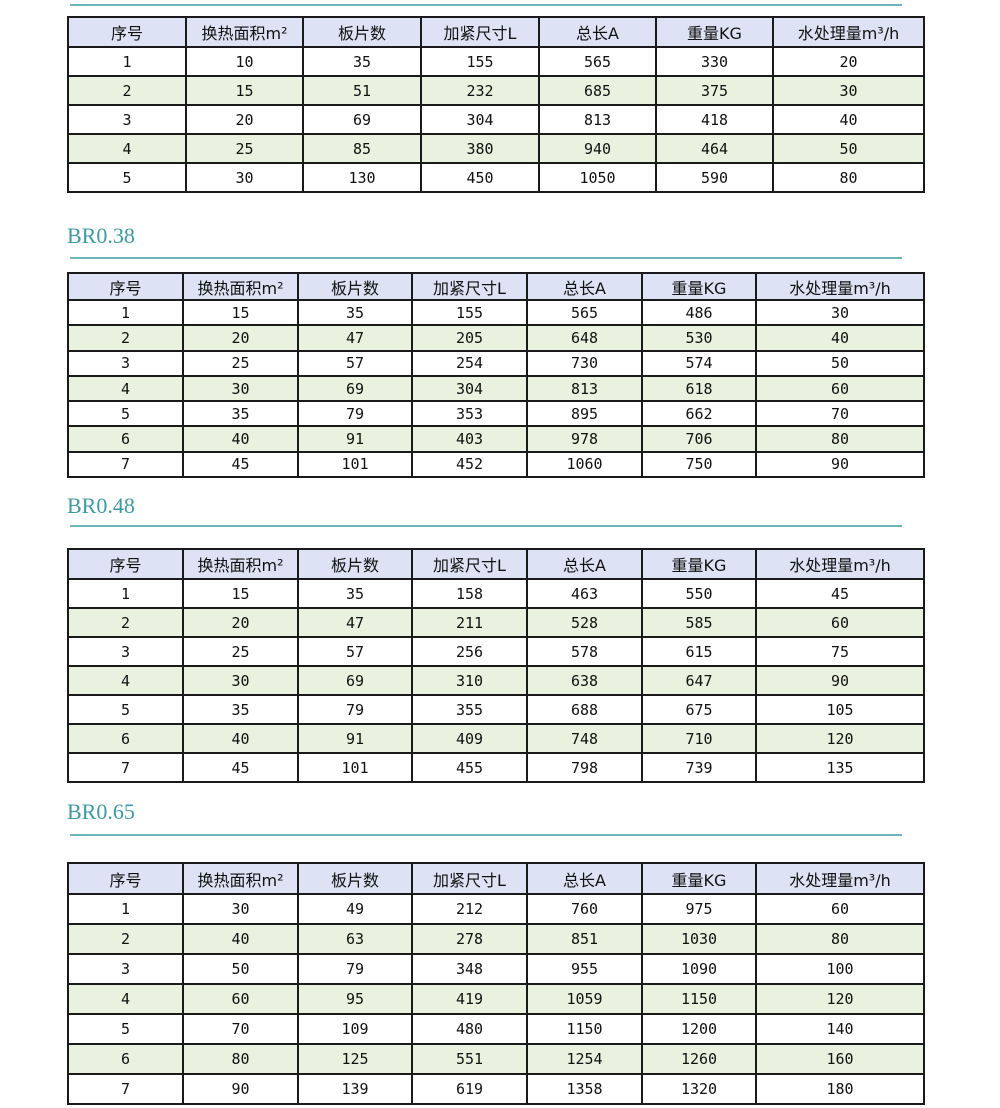 This screenshot has height=1108, width=1000. What do you see at coordinates (496, 680) in the screenshot?
I see `table-row: 4 30 69 310 638 647 90` at bounding box center [496, 680].